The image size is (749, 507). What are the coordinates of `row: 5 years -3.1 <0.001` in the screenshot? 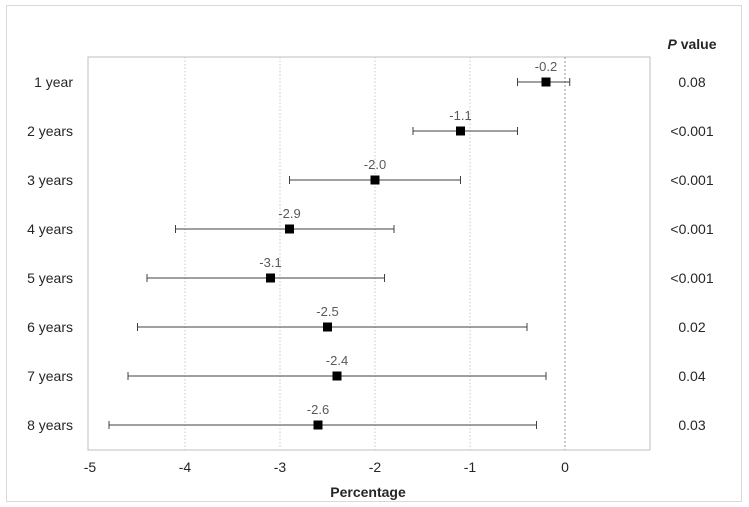 It's located at (370, 270).